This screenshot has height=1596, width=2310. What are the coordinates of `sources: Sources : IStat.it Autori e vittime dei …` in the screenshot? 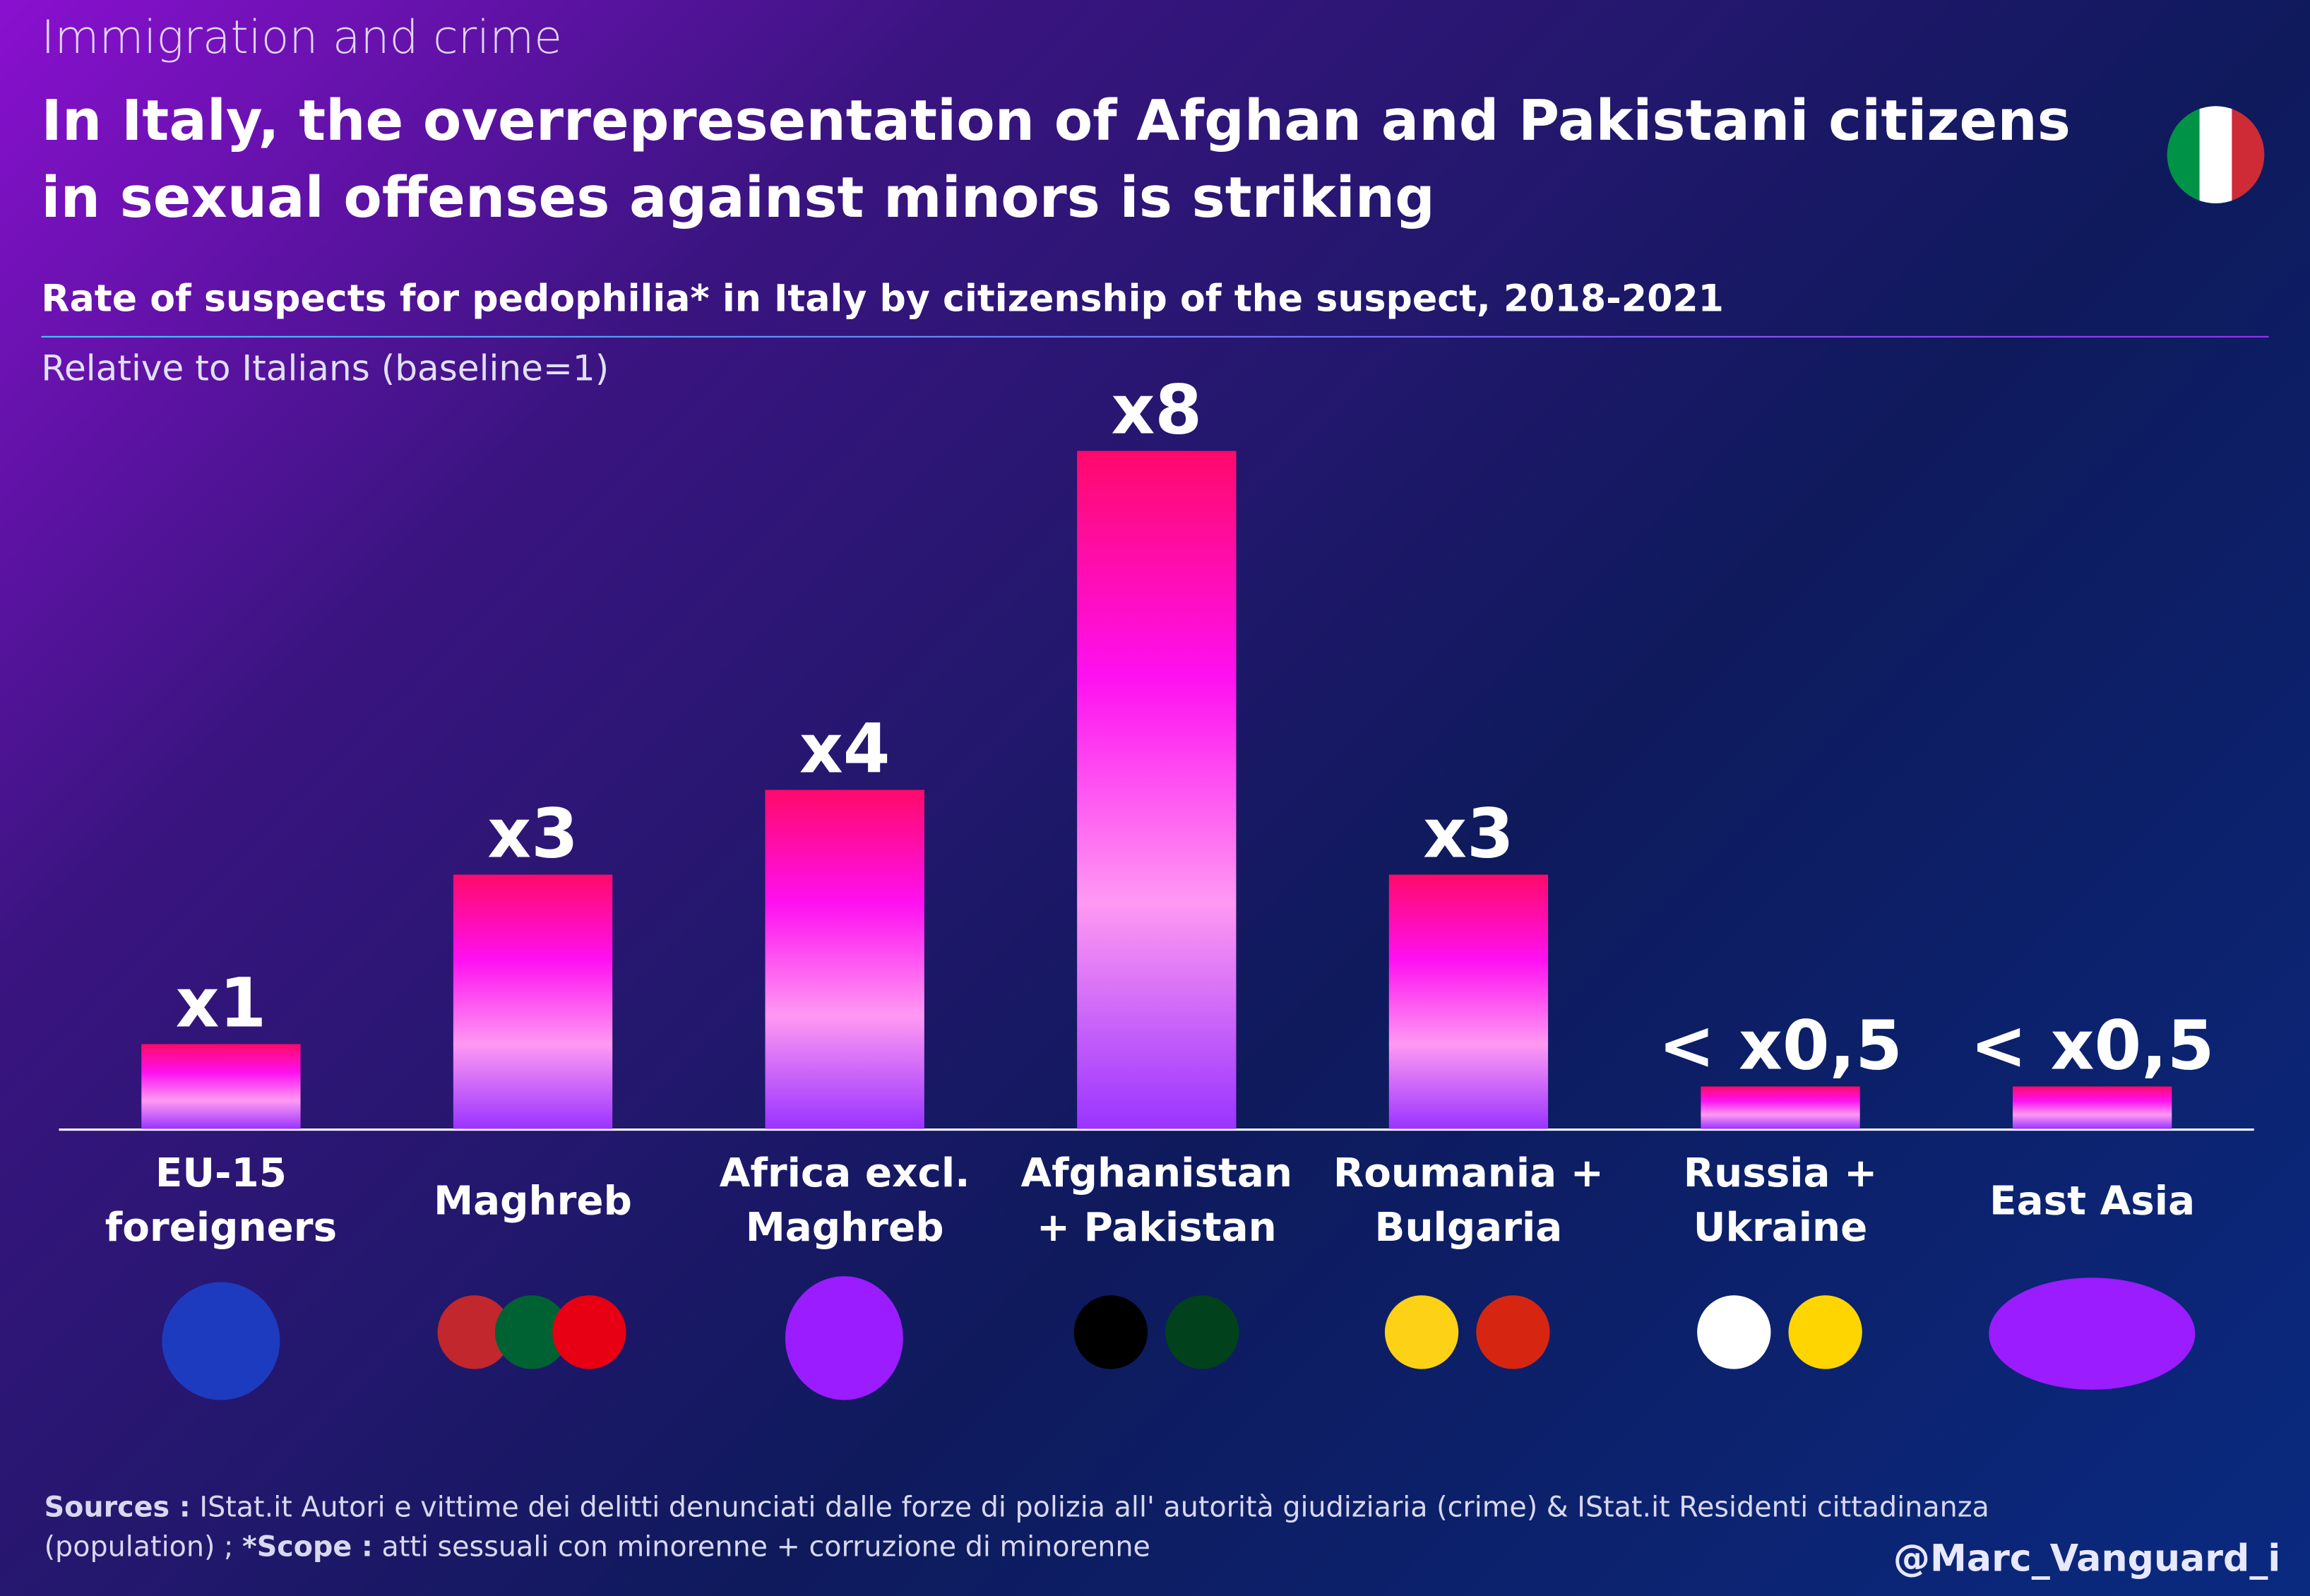 It's located at (1105, 1529).